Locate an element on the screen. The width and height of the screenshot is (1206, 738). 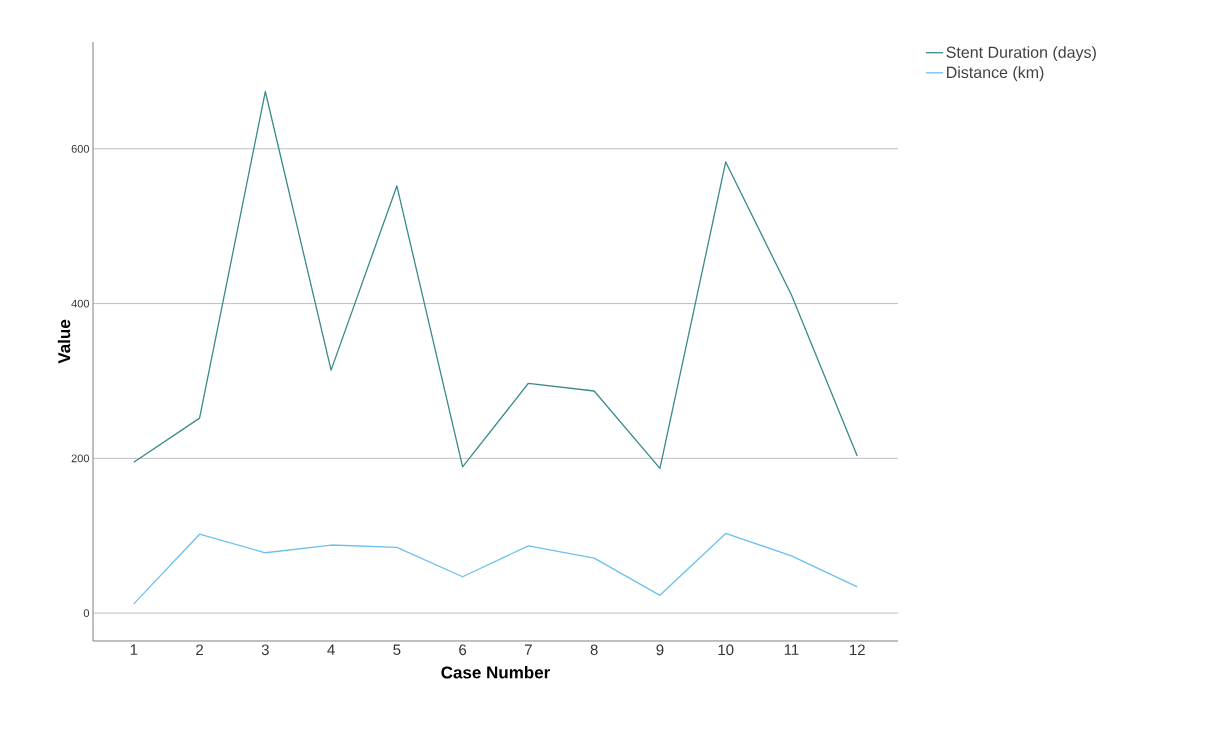
x-tick-label: 2 is located at coordinates (199, 649).